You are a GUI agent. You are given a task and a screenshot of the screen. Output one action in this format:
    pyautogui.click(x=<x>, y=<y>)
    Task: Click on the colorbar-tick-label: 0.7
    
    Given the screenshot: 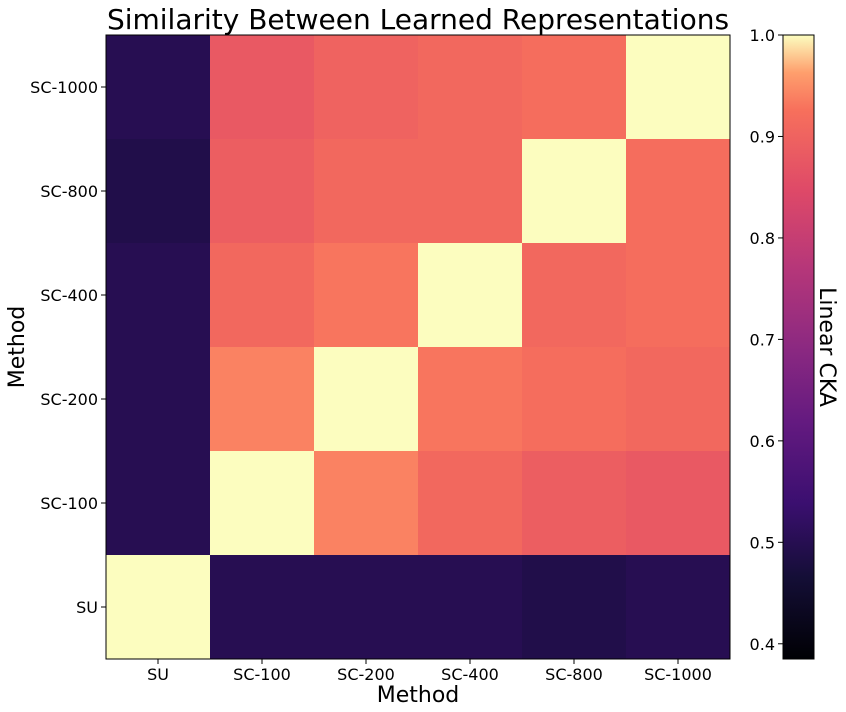 What is the action you would take?
    pyautogui.click(x=762, y=339)
    